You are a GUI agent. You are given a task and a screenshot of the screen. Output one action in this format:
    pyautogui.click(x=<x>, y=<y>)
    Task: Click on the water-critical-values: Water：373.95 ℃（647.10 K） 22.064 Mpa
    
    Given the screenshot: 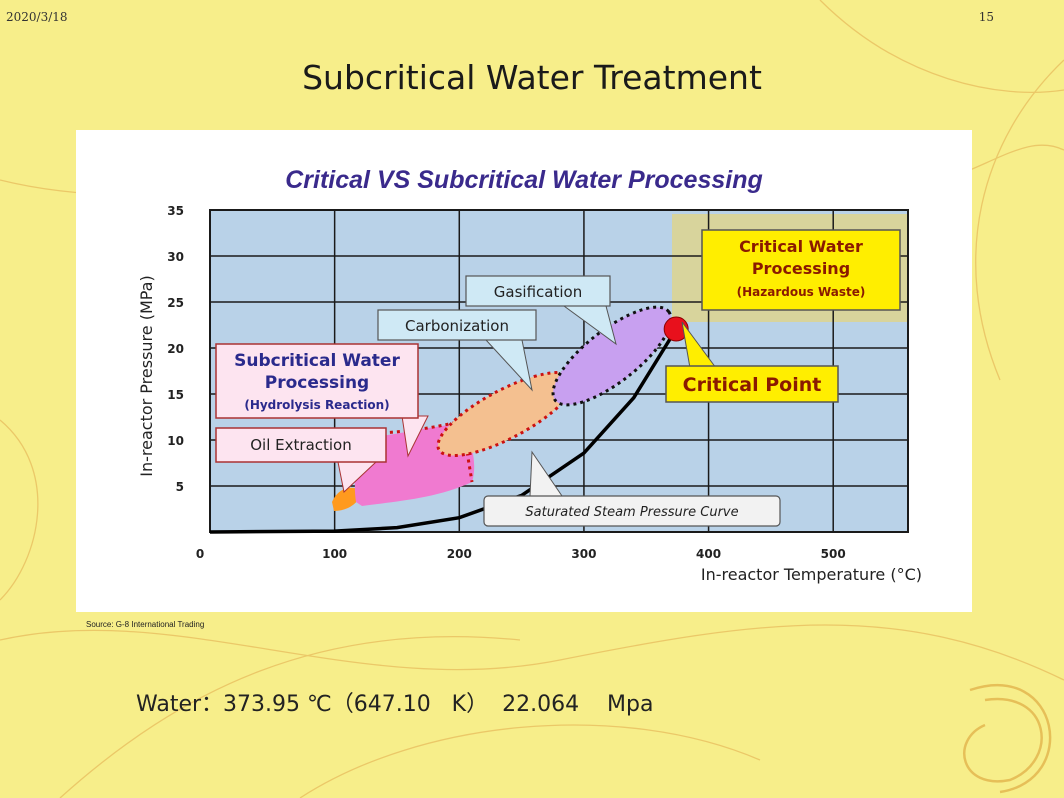 What is the action you would take?
    pyautogui.click(x=395, y=704)
    